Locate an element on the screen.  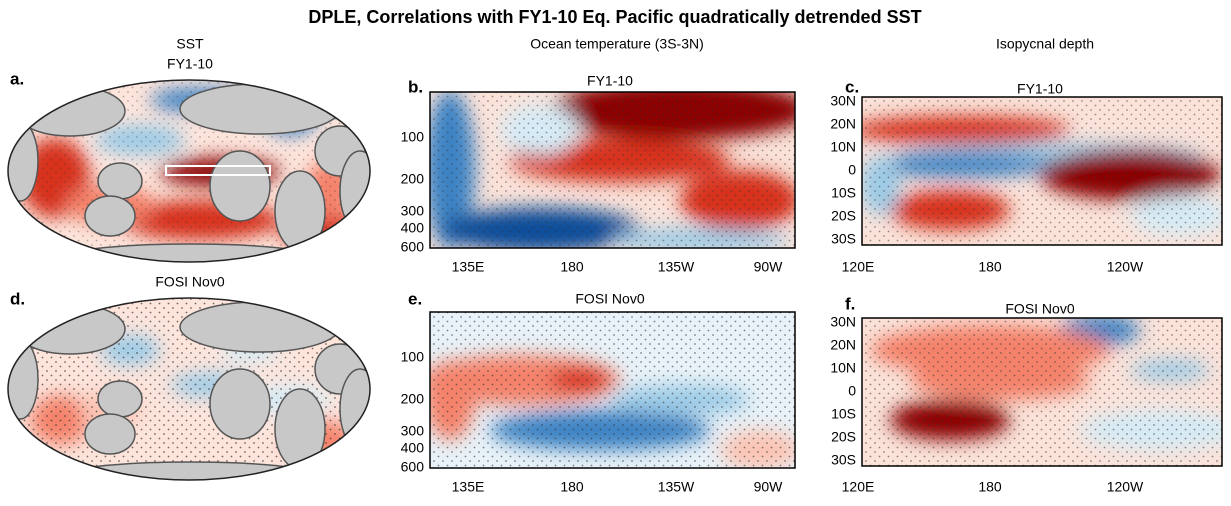
panel-label: e. is located at coordinates (415, 298).